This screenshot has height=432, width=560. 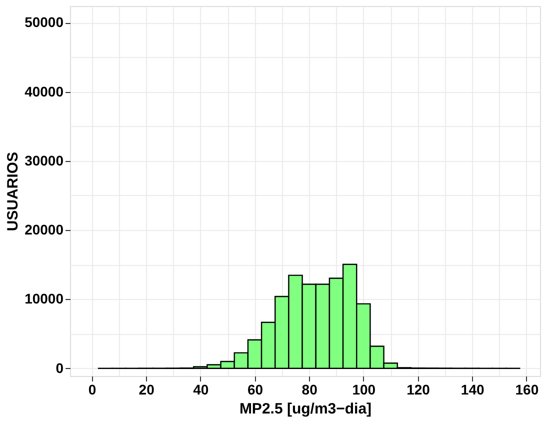 What do you see at coordinates (146, 390) in the screenshot?
I see `x-tick-label: 20` at bounding box center [146, 390].